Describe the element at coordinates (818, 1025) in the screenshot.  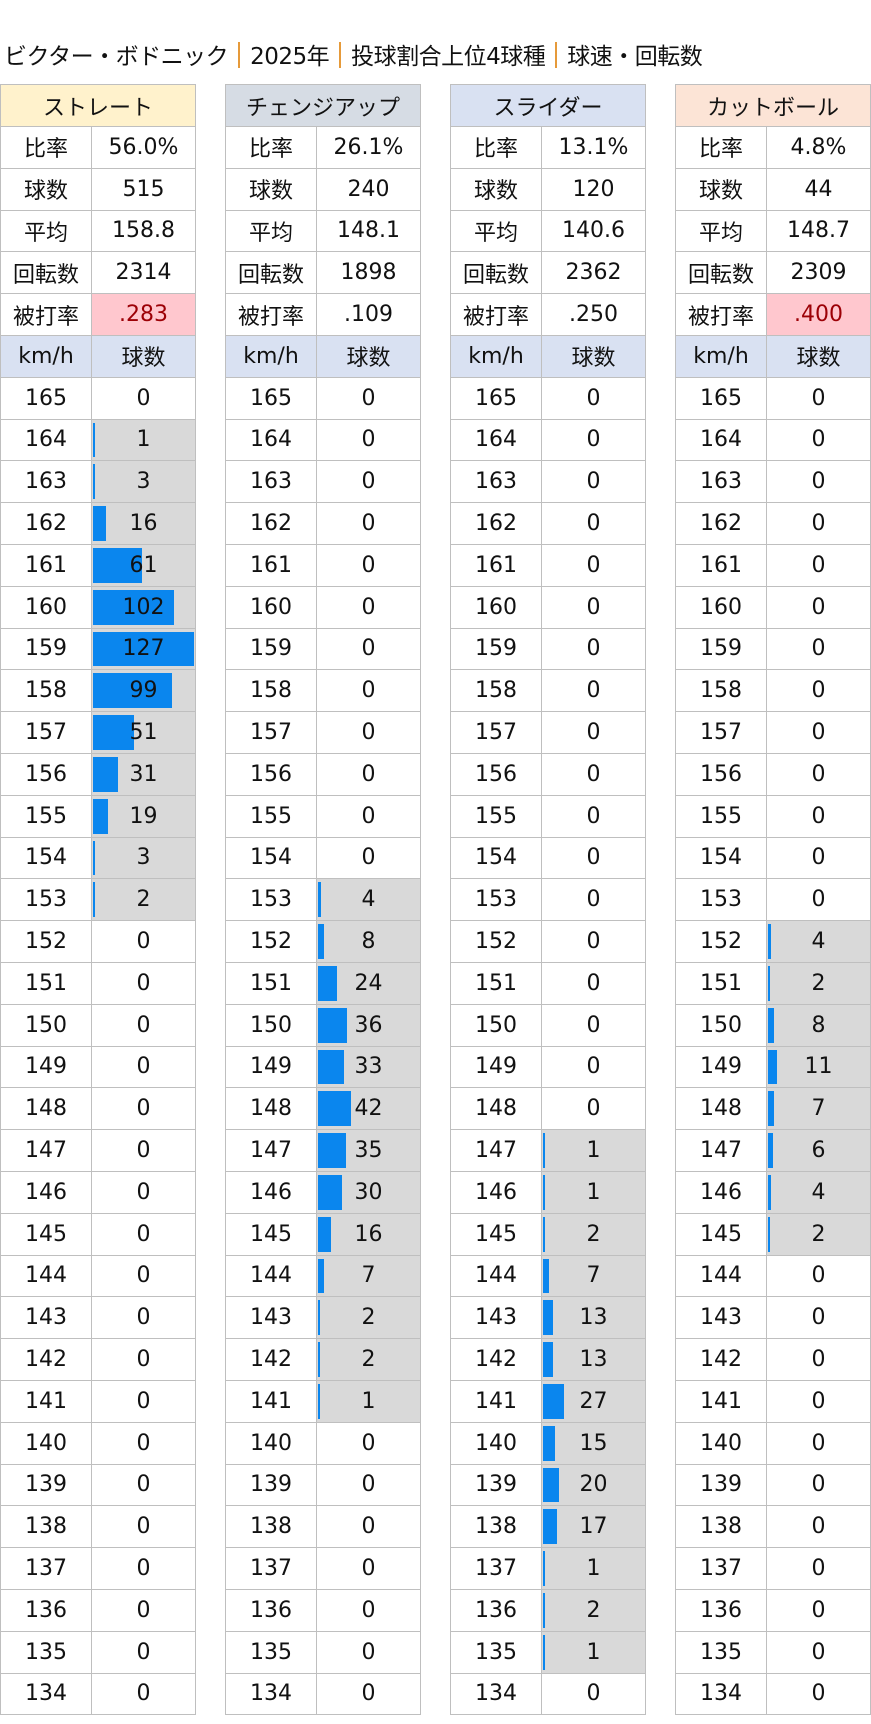
I see `count-value: 8` at that location.